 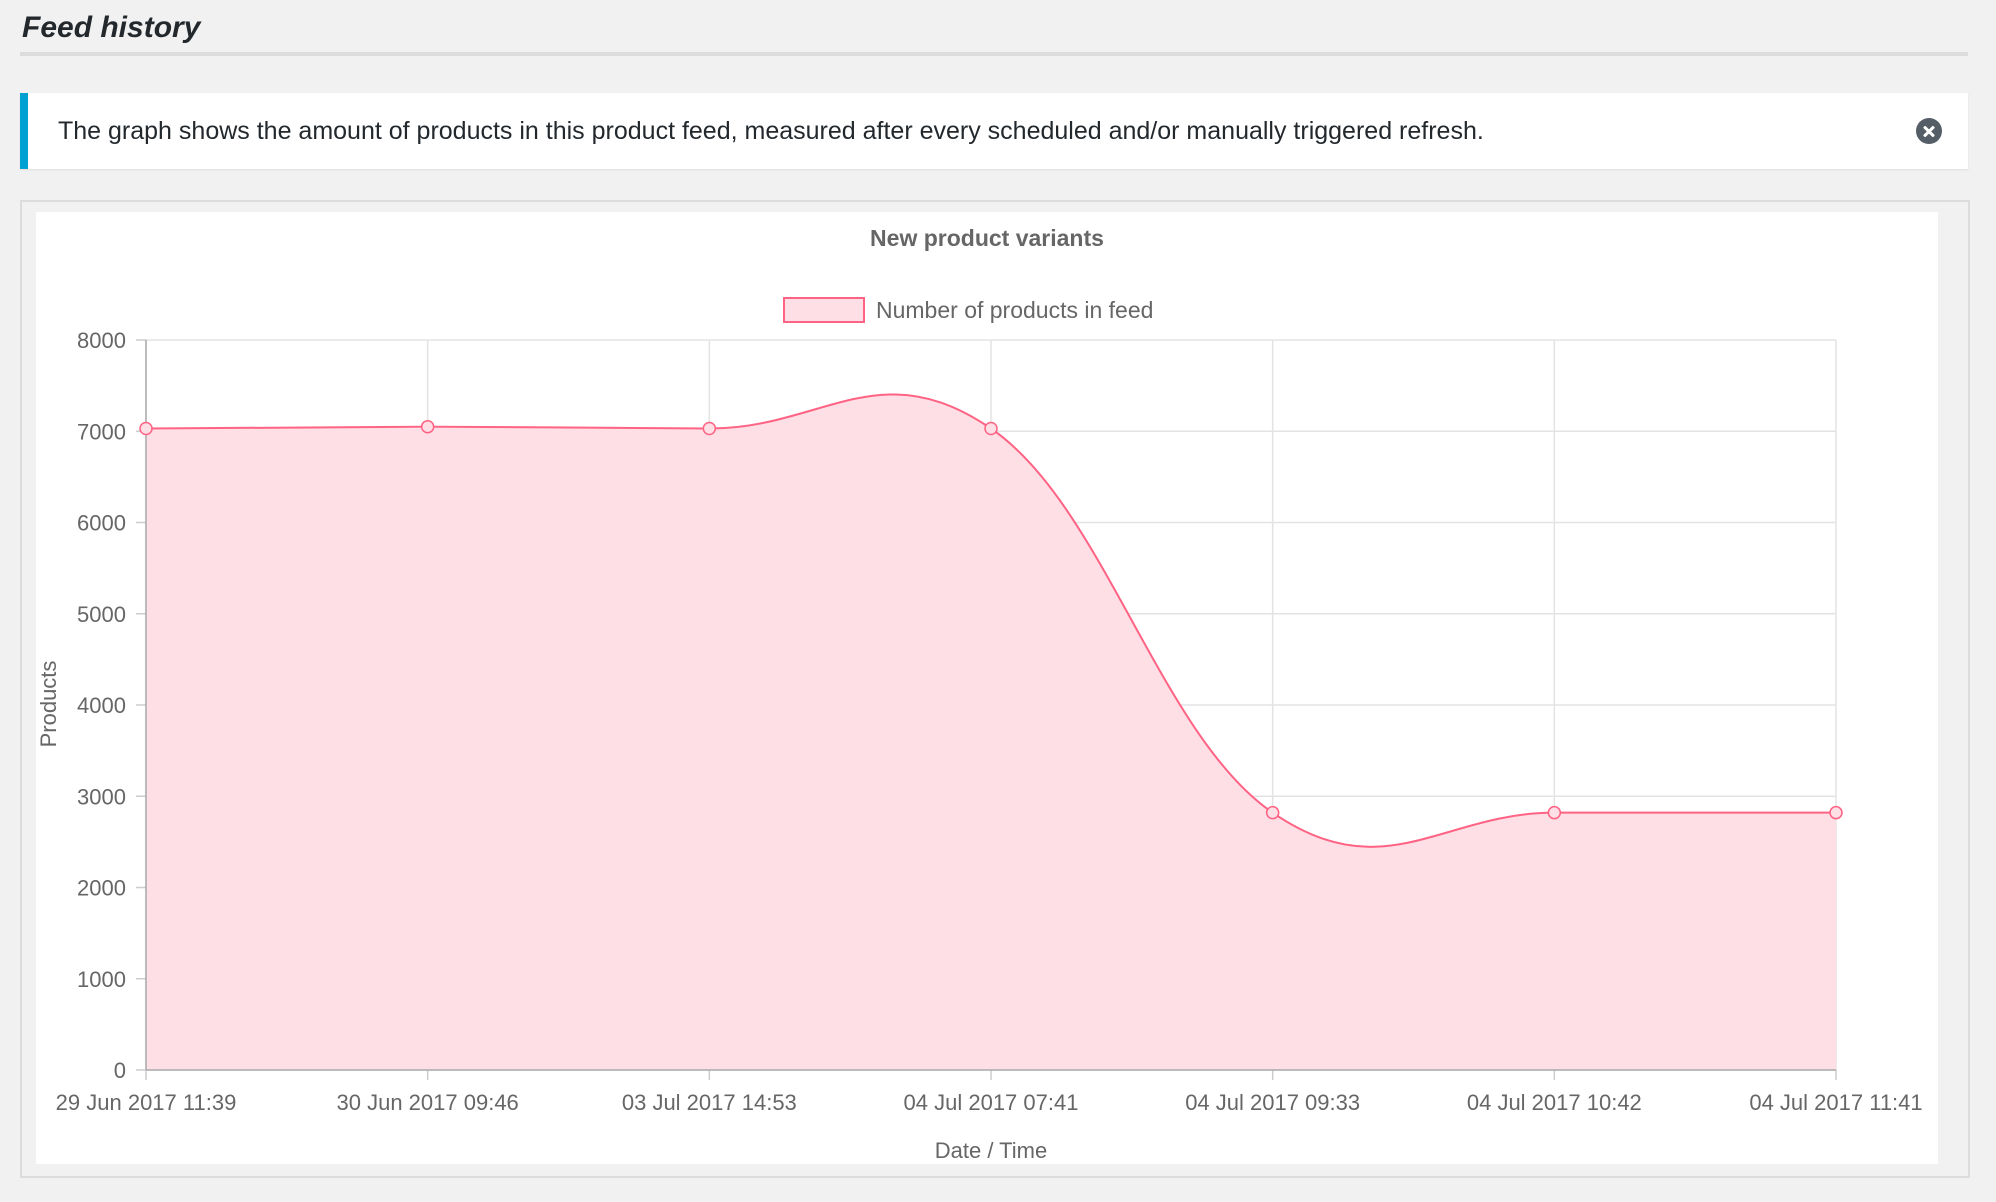 I want to click on legend-label: Number of products in feed, so click(x=1014, y=310).